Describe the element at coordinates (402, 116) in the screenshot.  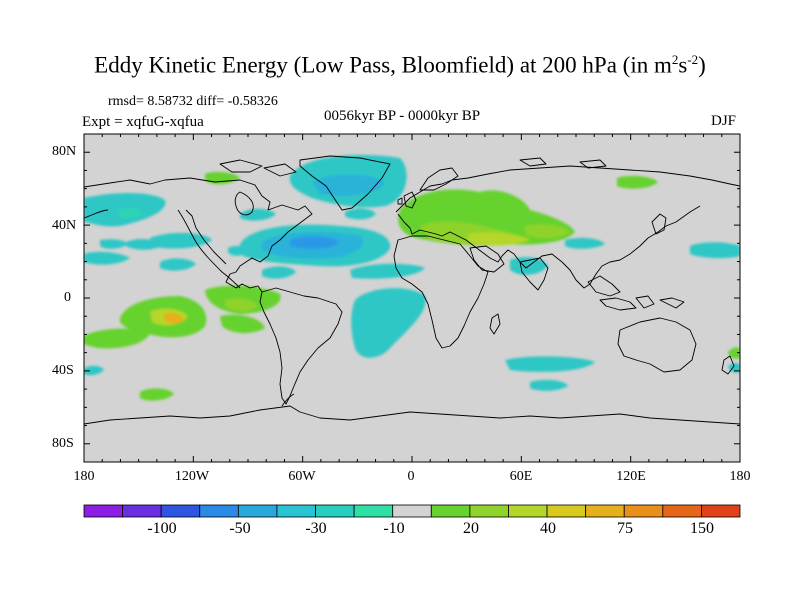
I see `period-label: 0056kyr BP - 0000kyr BP` at that location.